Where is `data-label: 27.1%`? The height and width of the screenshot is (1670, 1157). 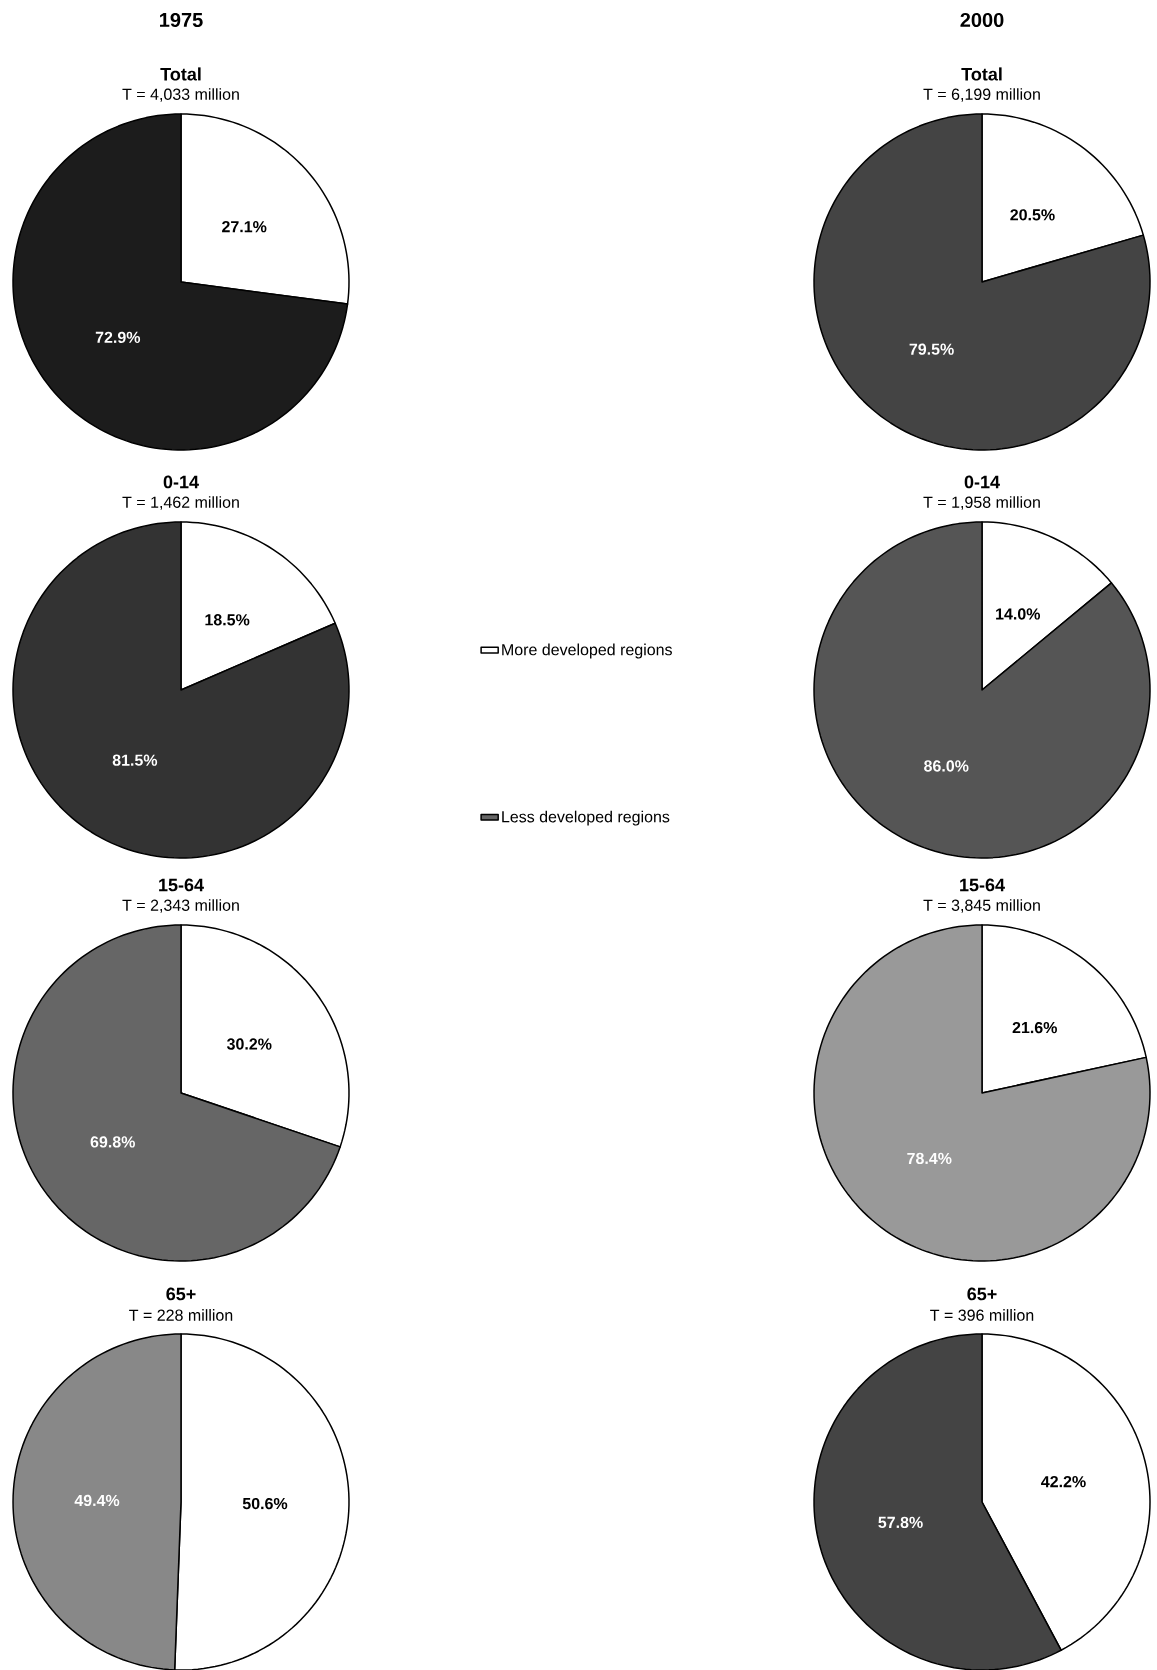 data-label: 27.1% is located at coordinates (244, 226).